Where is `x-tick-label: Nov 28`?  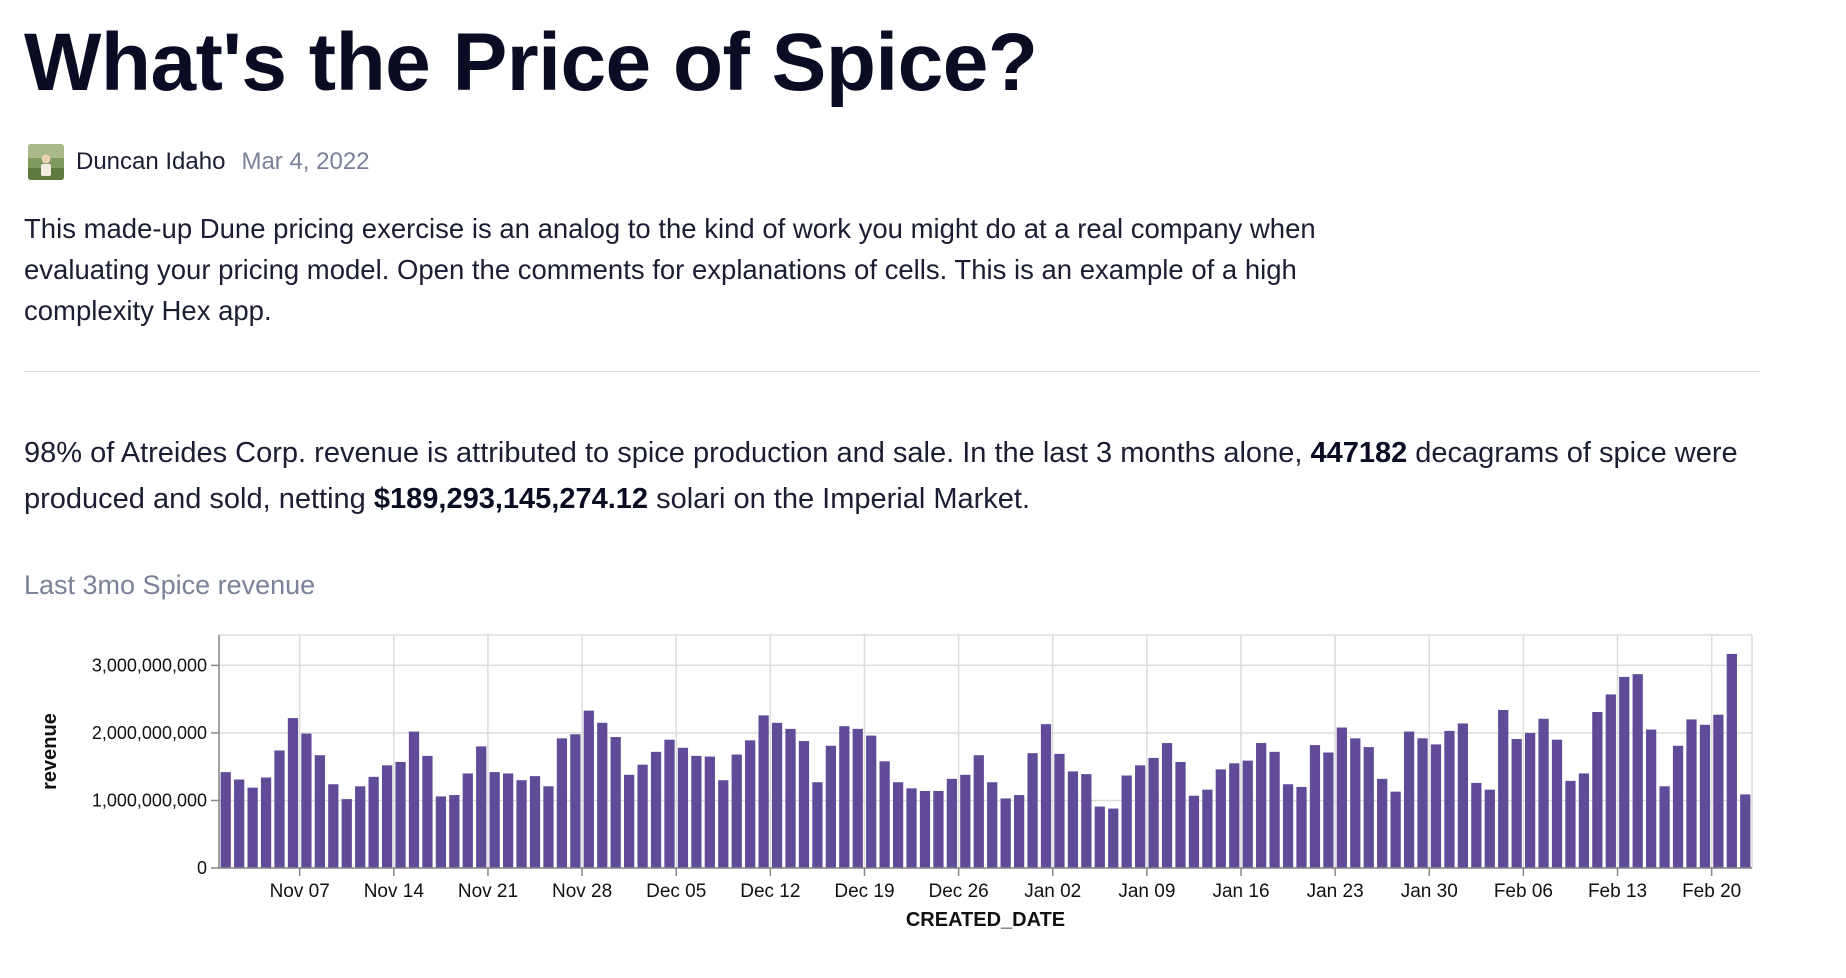 x-tick-label: Nov 28 is located at coordinates (582, 891).